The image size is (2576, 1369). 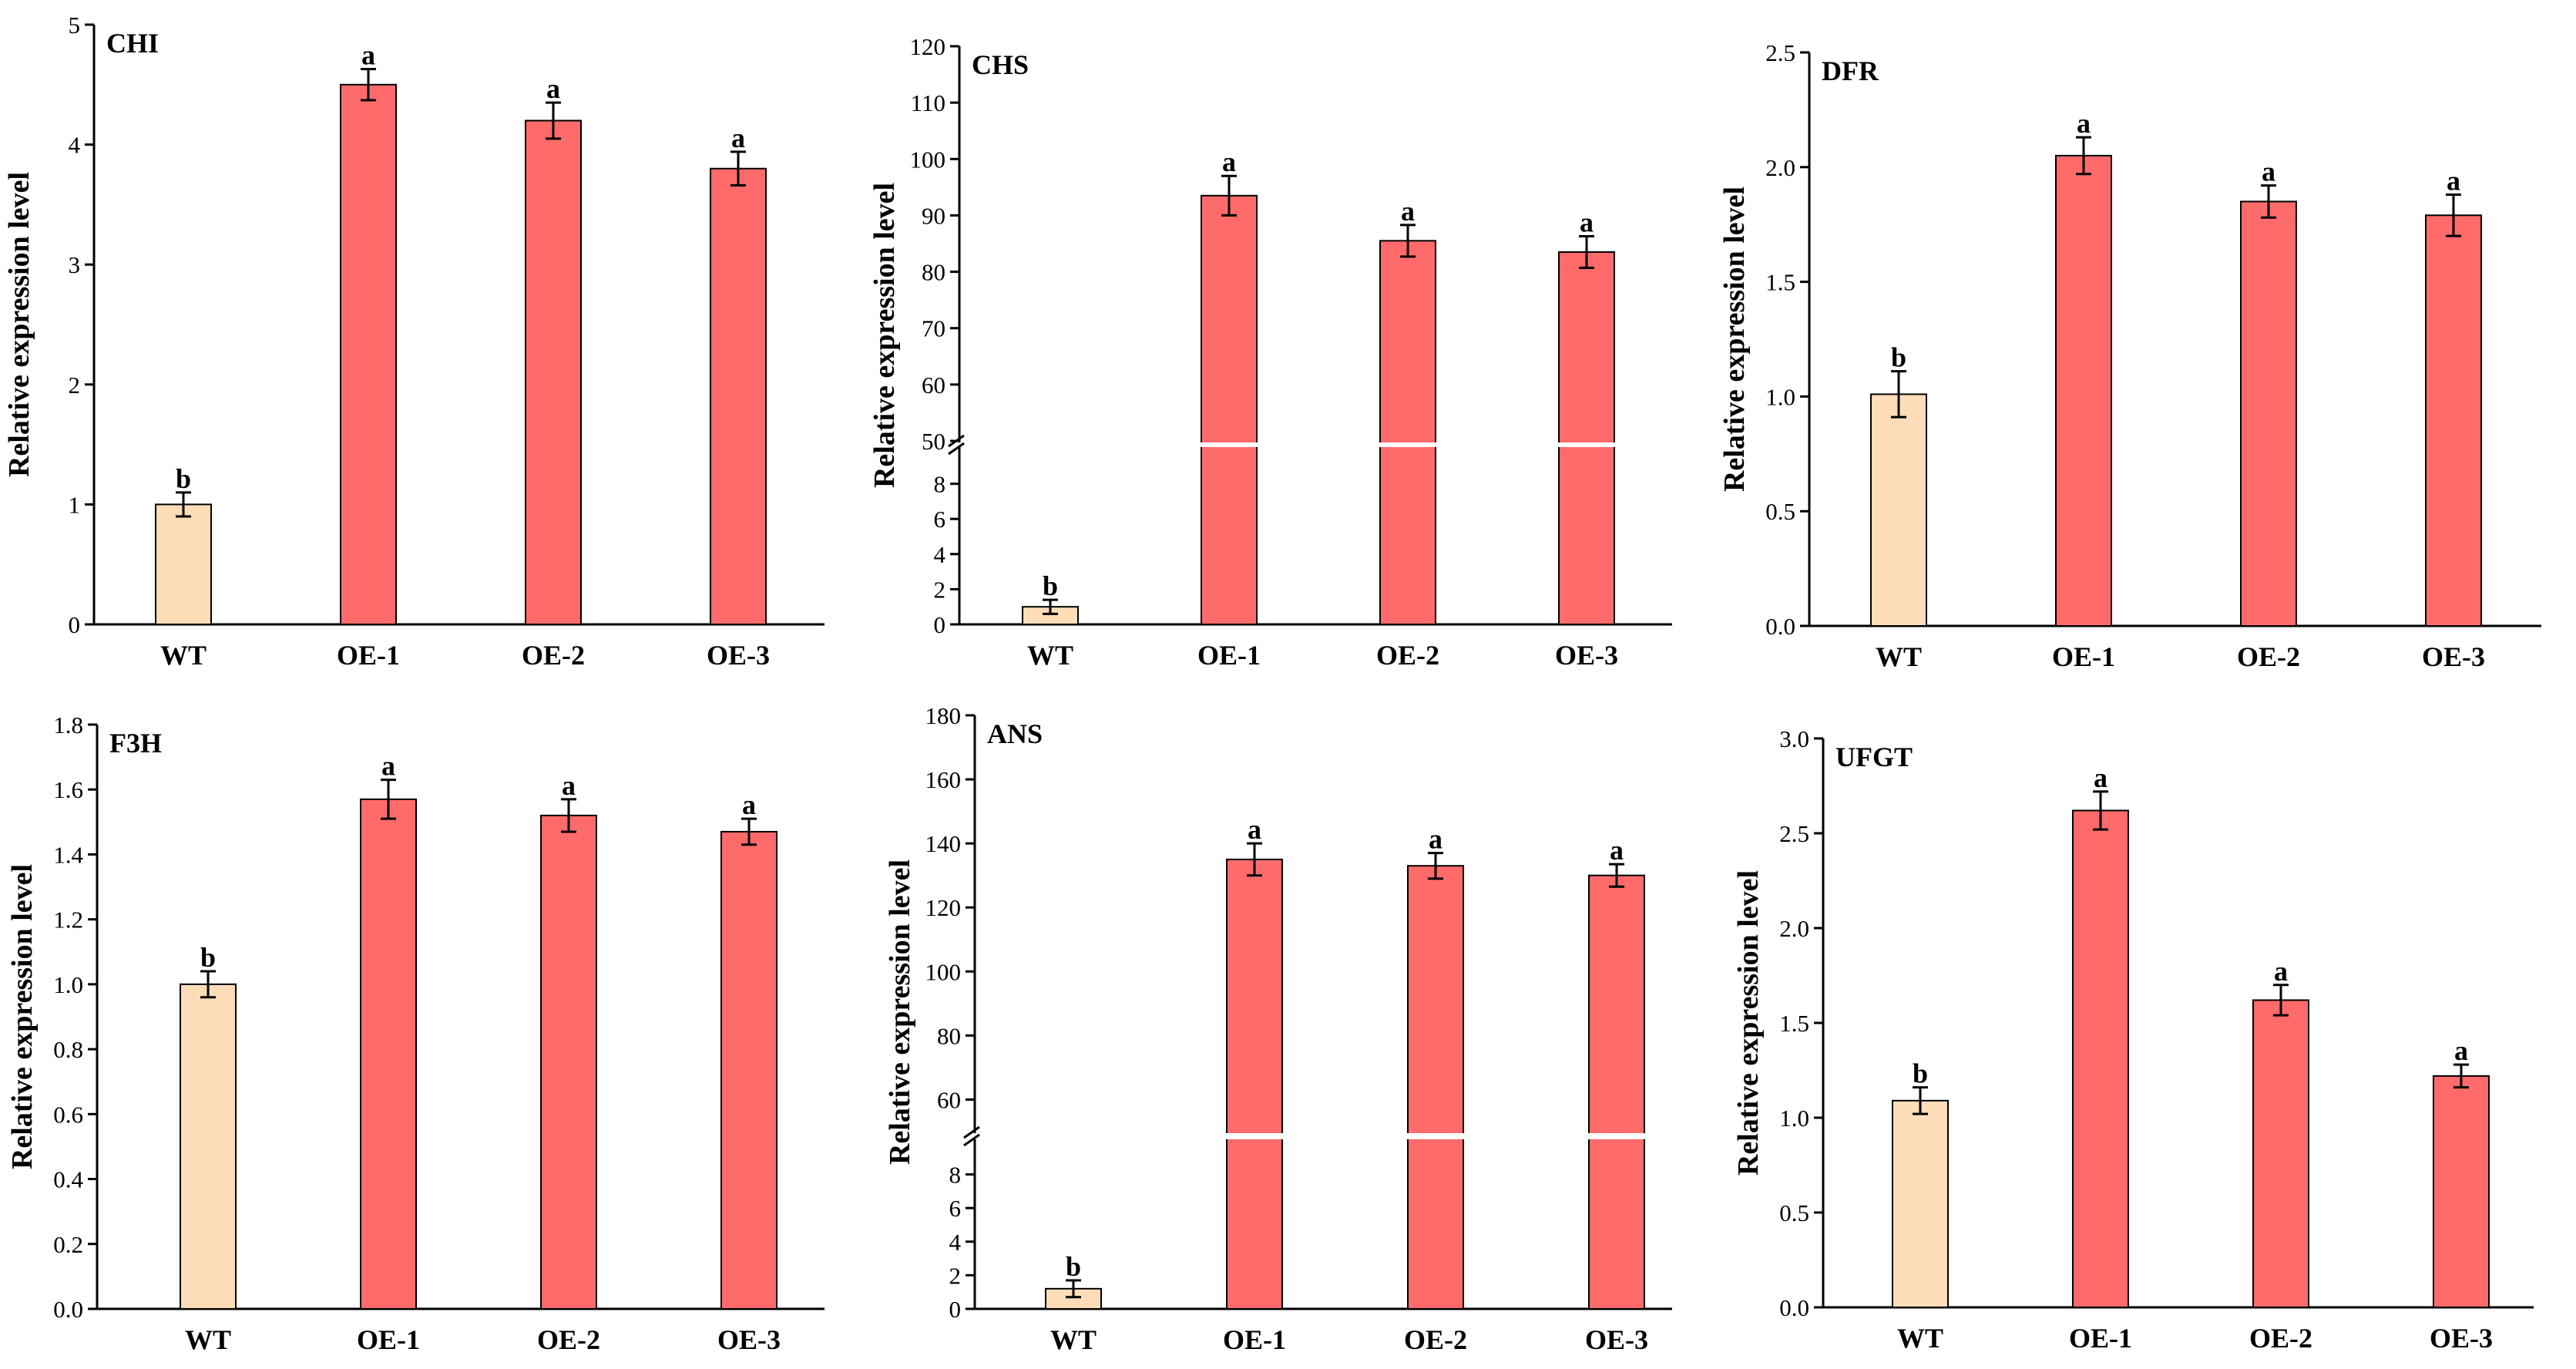 What do you see at coordinates (208, 1340) in the screenshot?
I see `f3h-x-tick-label: WT` at bounding box center [208, 1340].